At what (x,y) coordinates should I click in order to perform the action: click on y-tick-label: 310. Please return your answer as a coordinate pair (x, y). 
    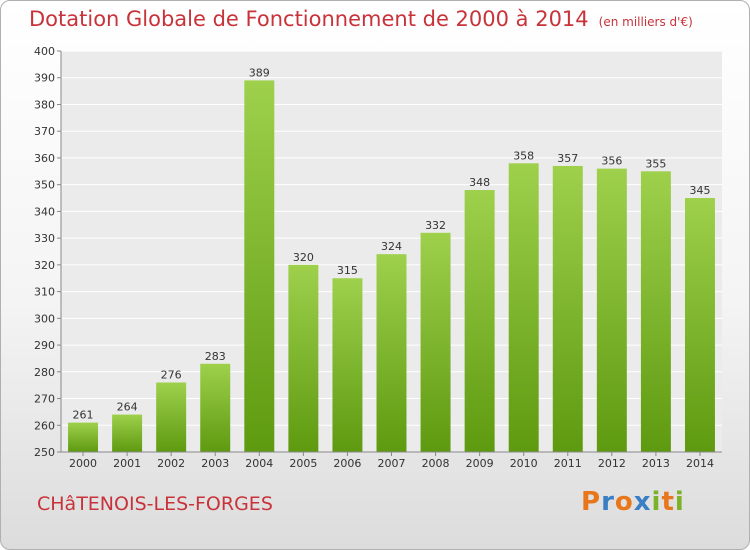
    Looking at the image, I should click on (44, 292).